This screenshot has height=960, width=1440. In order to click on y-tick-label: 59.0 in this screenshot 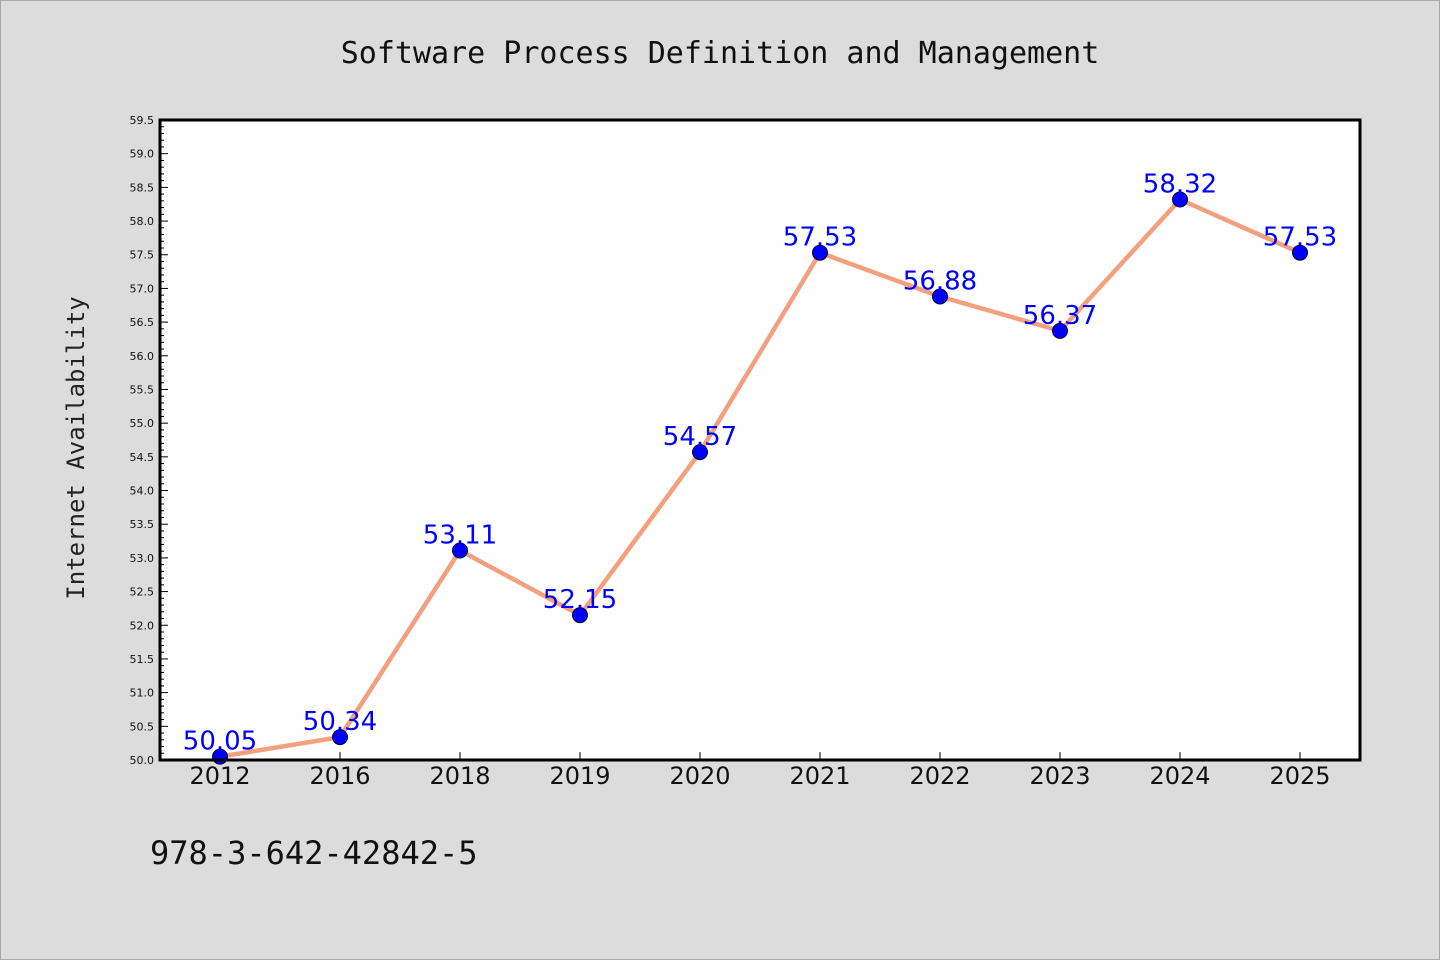, I will do `click(142, 154)`.